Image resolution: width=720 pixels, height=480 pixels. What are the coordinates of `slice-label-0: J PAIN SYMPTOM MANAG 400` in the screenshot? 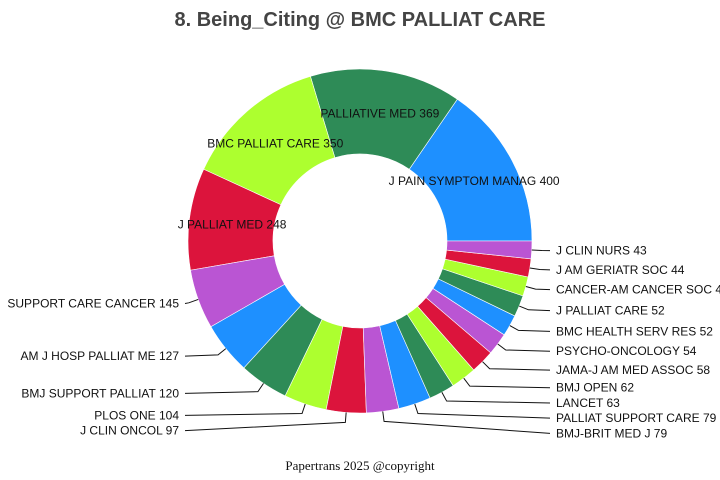 It's located at (474, 181).